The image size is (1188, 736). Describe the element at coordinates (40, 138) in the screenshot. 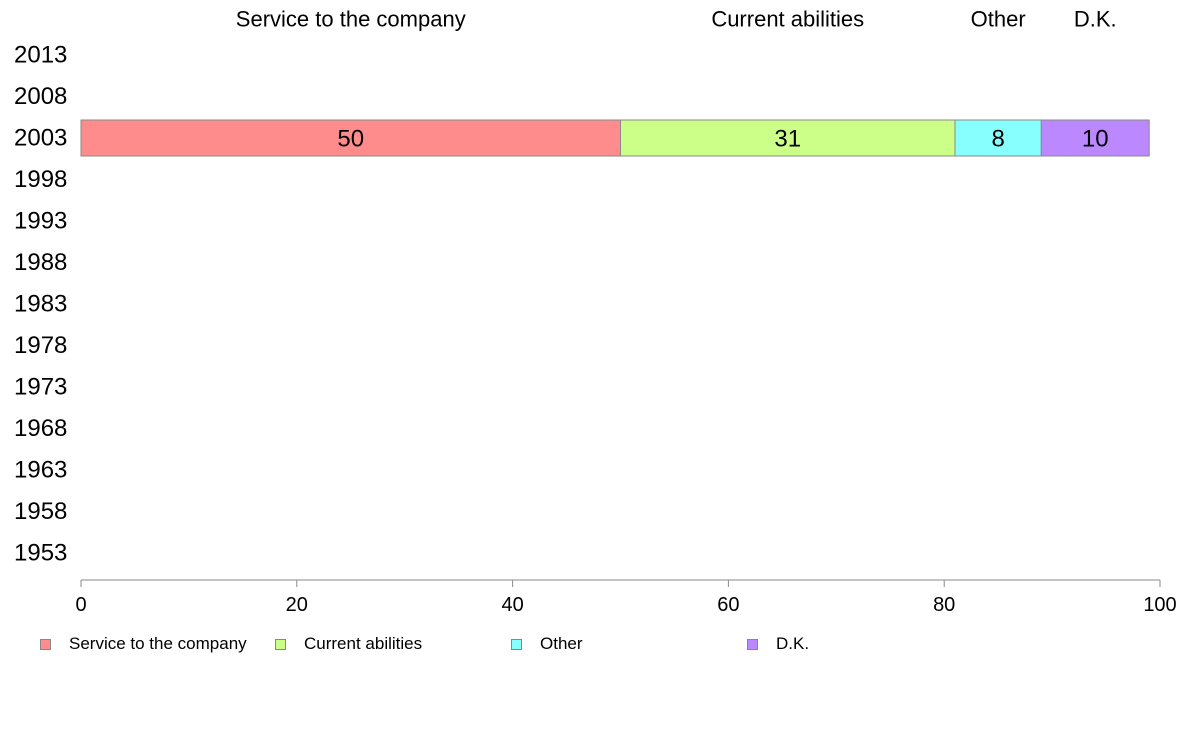

I see `y-tick-label: 2003` at that location.